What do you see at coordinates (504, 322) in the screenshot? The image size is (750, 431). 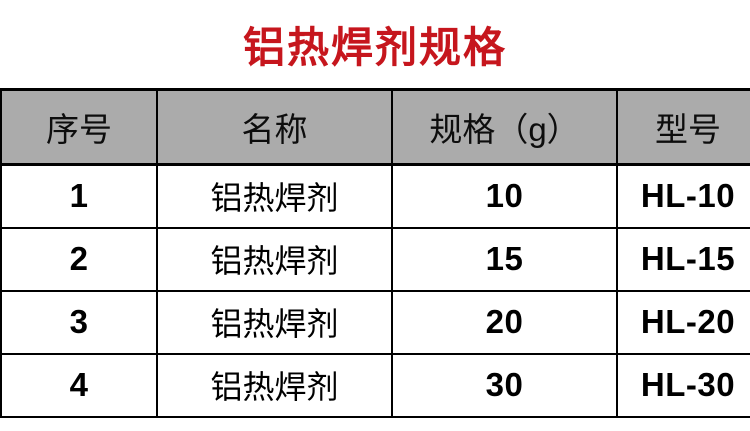 I see `cell-spec: 20` at bounding box center [504, 322].